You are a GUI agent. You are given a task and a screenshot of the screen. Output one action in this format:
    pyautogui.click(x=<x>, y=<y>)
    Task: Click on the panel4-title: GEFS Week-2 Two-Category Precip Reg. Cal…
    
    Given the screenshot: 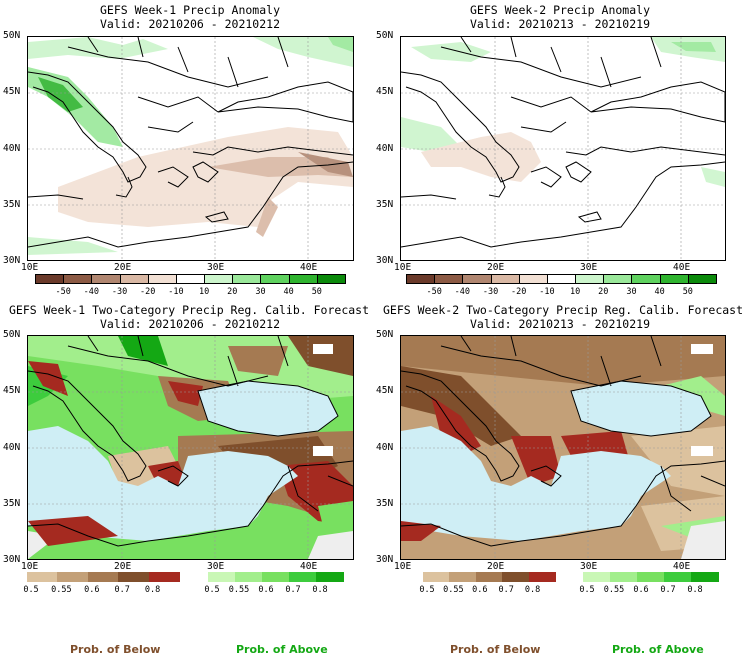 What is the action you would take?
    pyautogui.click(x=563, y=310)
    